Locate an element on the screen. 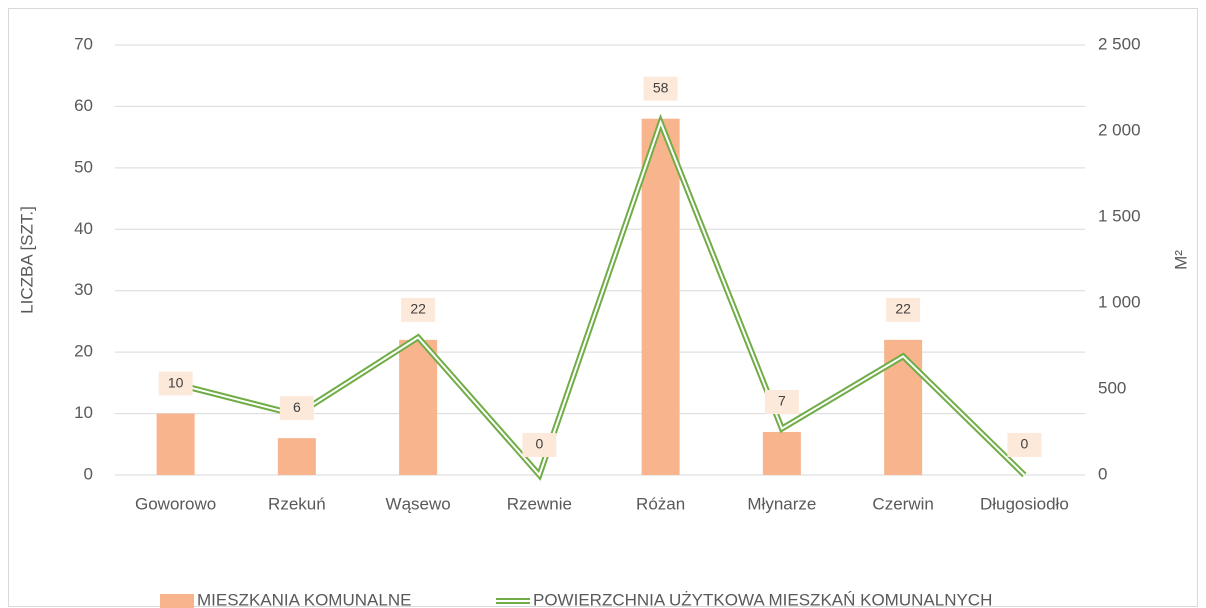  x-tick-label: Długosiodło is located at coordinates (1024, 503).